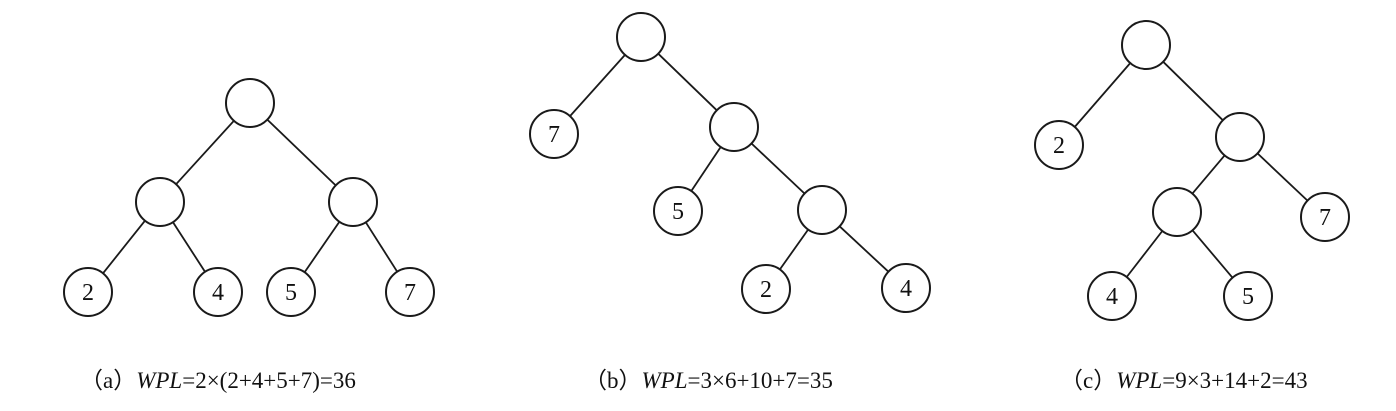 The width and height of the screenshot is (1396, 411). What do you see at coordinates (381, 247) in the screenshot?
I see `edge-a-r-to-a-rr` at bounding box center [381, 247].